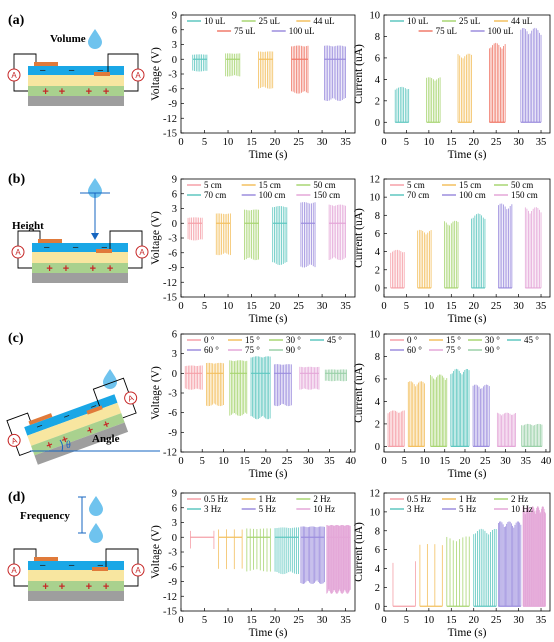 The height and width of the screenshot is (642, 554). What do you see at coordinates (377, 447) in the screenshot?
I see `y-tick-label: 0` at bounding box center [377, 447].